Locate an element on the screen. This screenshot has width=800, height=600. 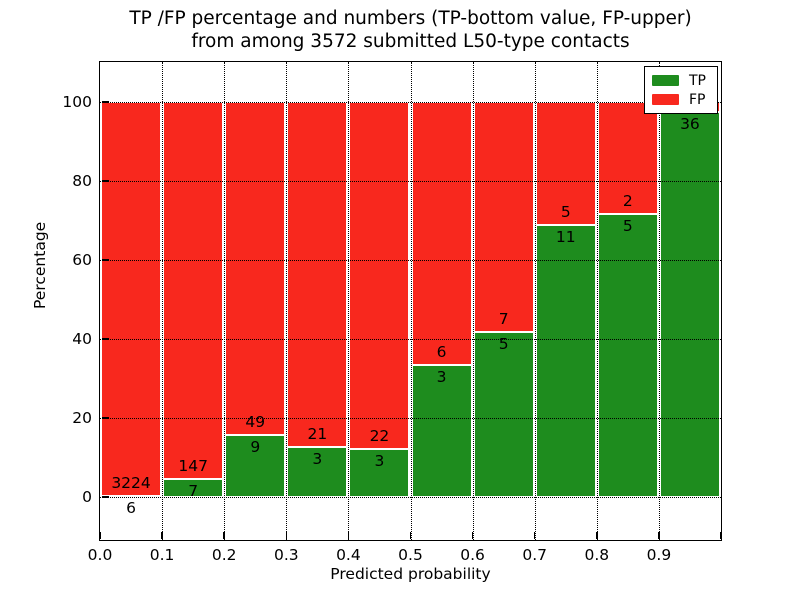
y-axis-label: Percentage is located at coordinates (40, 265).